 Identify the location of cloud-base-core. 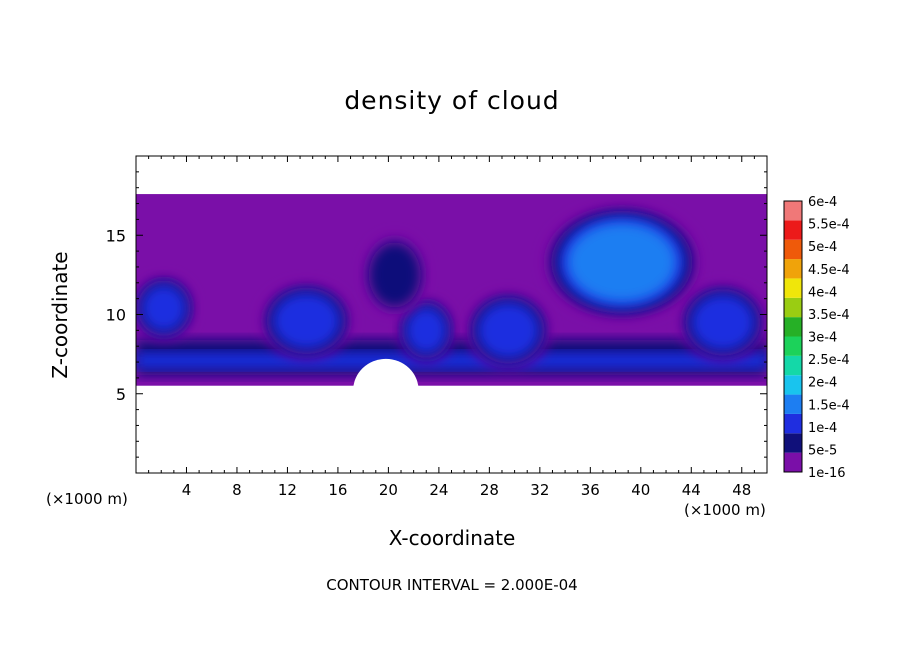
(451, 360).